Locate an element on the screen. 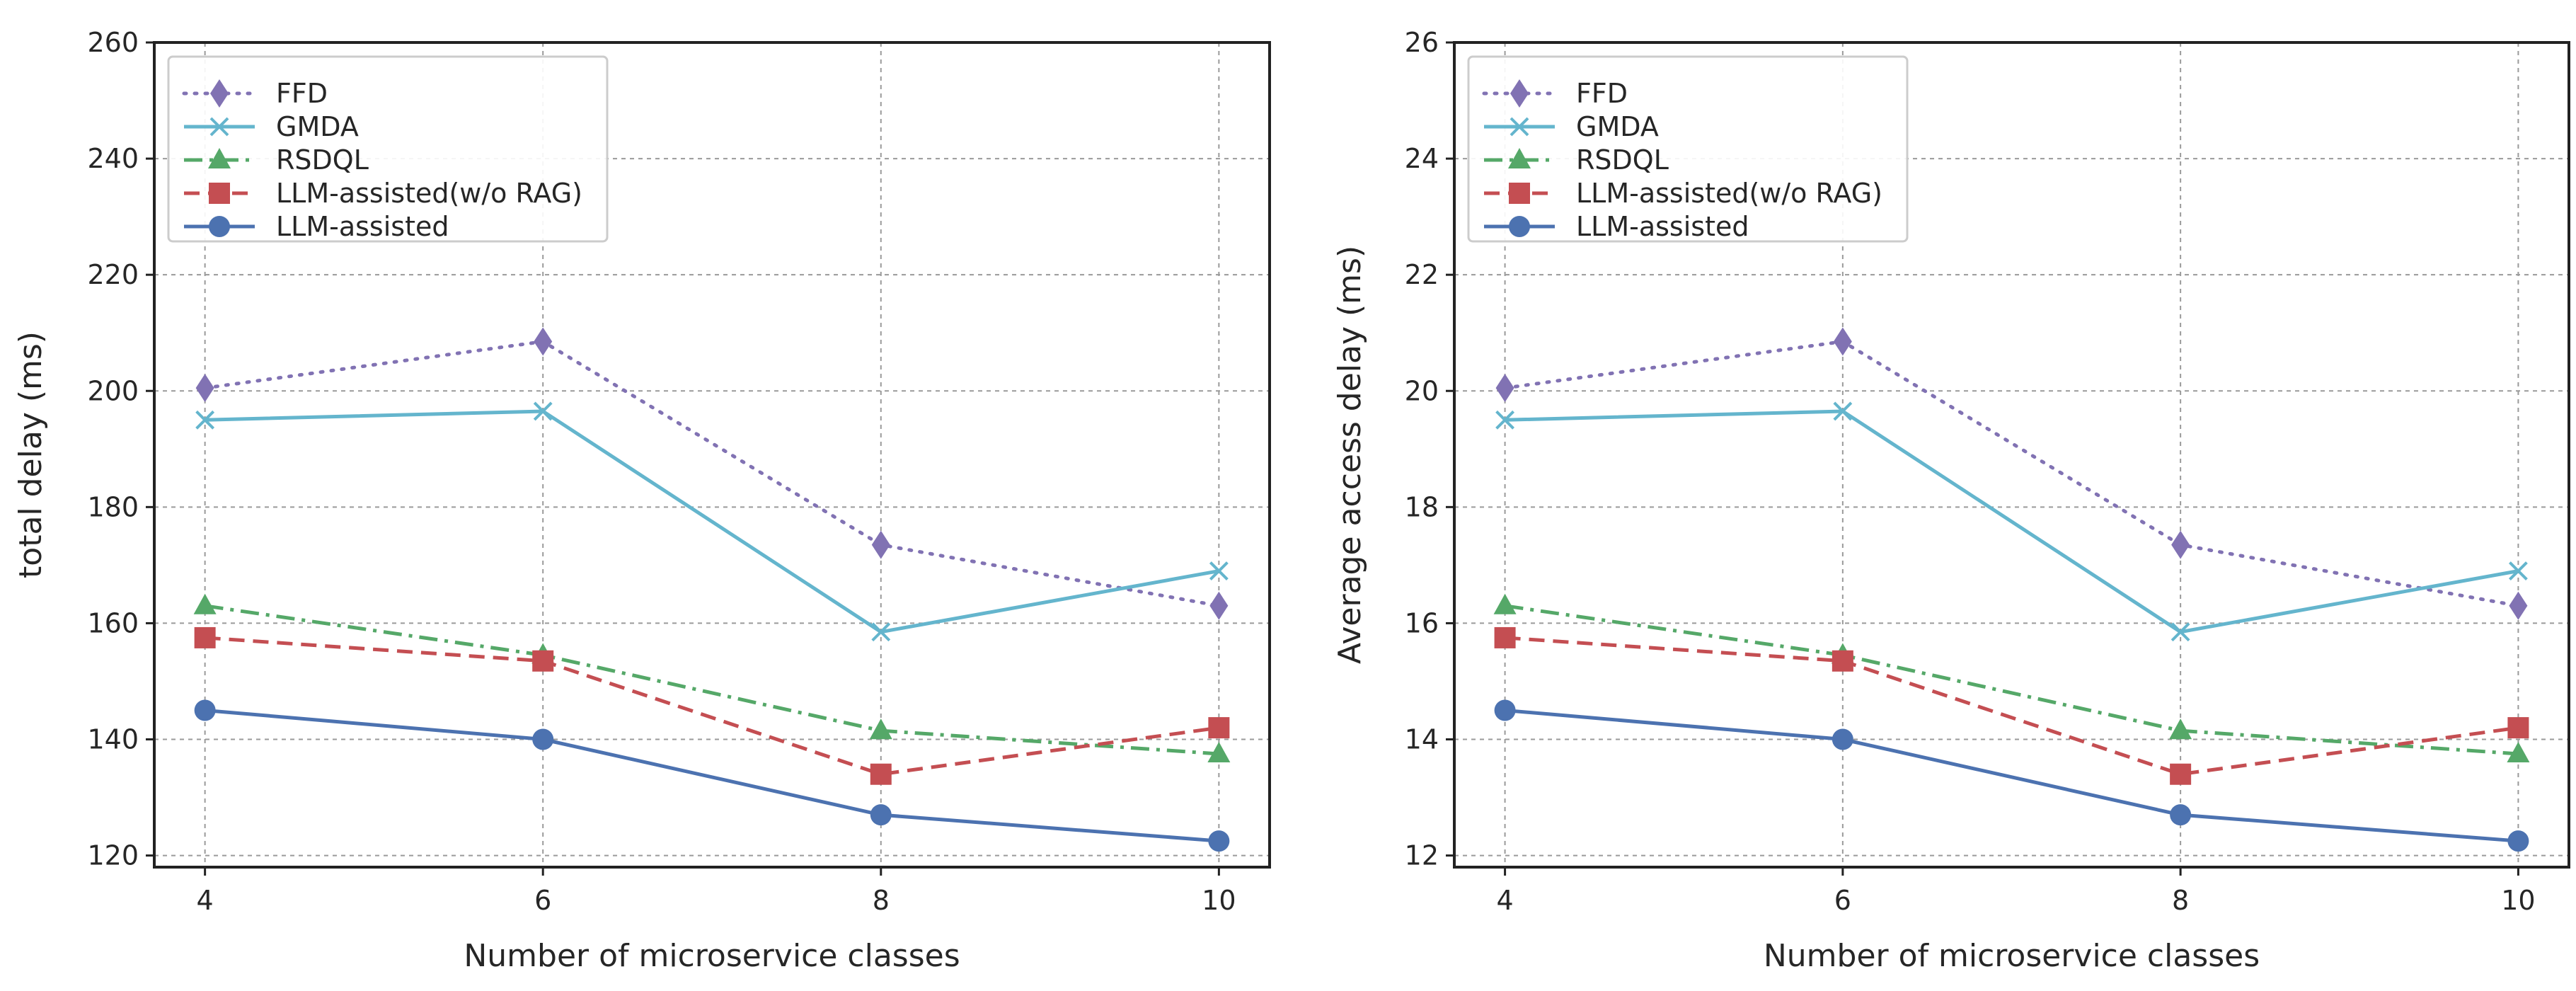 The width and height of the screenshot is (2576, 991). x-tick-label: 10 is located at coordinates (1219, 901).